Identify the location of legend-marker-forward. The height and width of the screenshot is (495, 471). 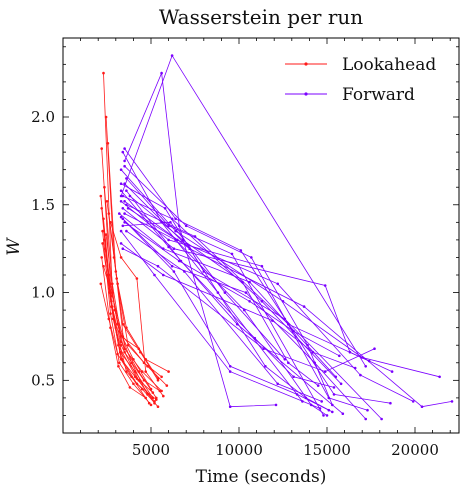
(306, 94).